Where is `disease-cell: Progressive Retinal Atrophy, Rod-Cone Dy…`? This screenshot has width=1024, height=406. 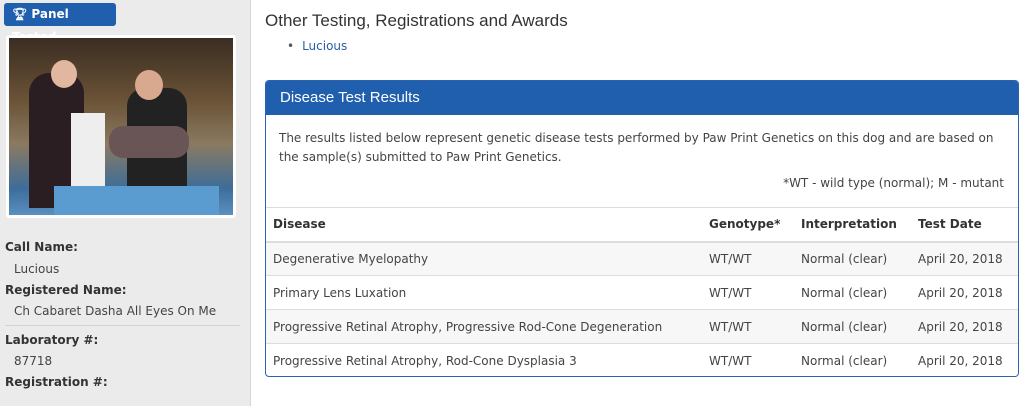
disease-cell: Progressive Retinal Atrophy, Rod-Cone Dy… is located at coordinates (487, 359).